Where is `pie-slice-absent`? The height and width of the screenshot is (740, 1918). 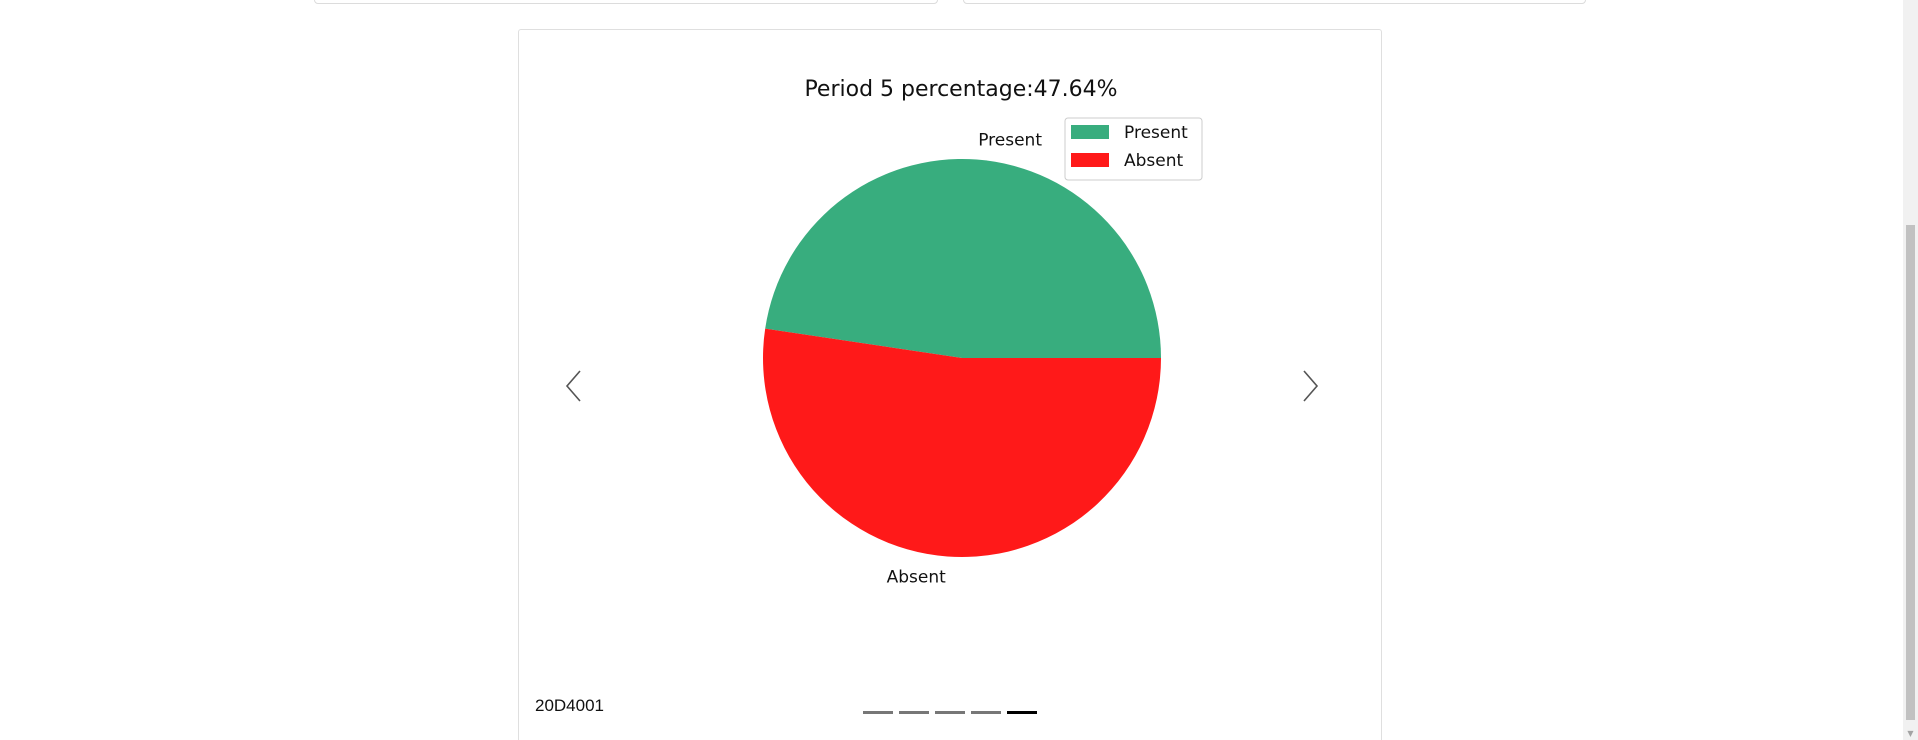 pie-slice-absent is located at coordinates (962, 442).